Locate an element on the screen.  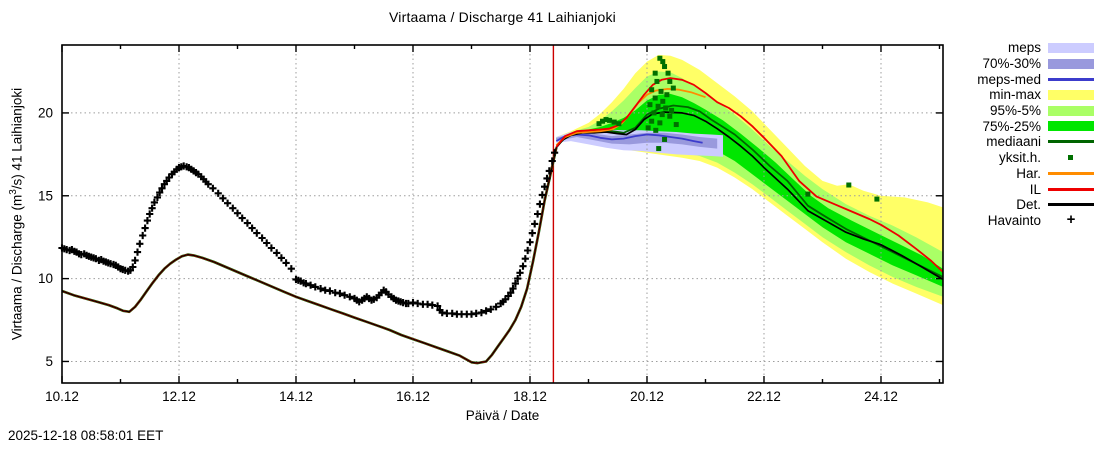
legend-item-il: IL is located at coordinates (1035, 189).